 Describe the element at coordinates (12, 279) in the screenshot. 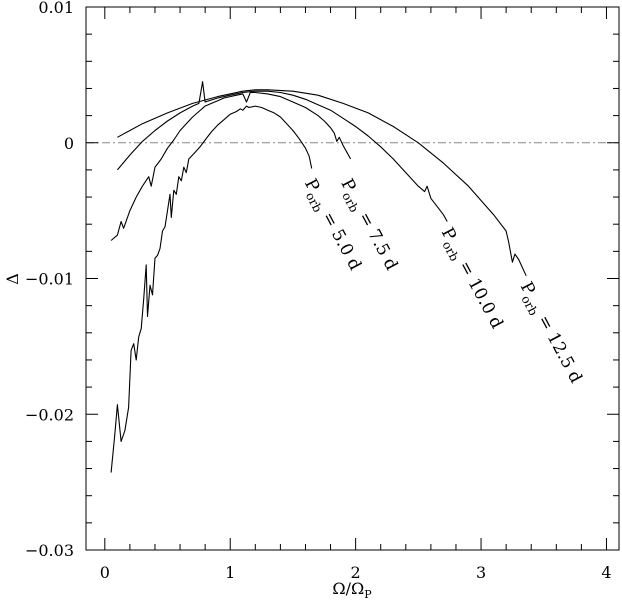

I see `y-axis-label: Δ` at that location.